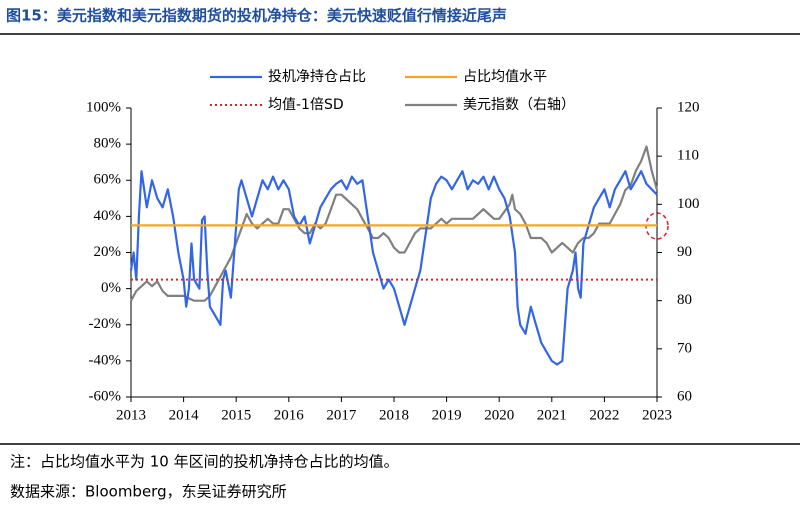  I want to click on legend-label: 占比均值水平, so click(505, 77).